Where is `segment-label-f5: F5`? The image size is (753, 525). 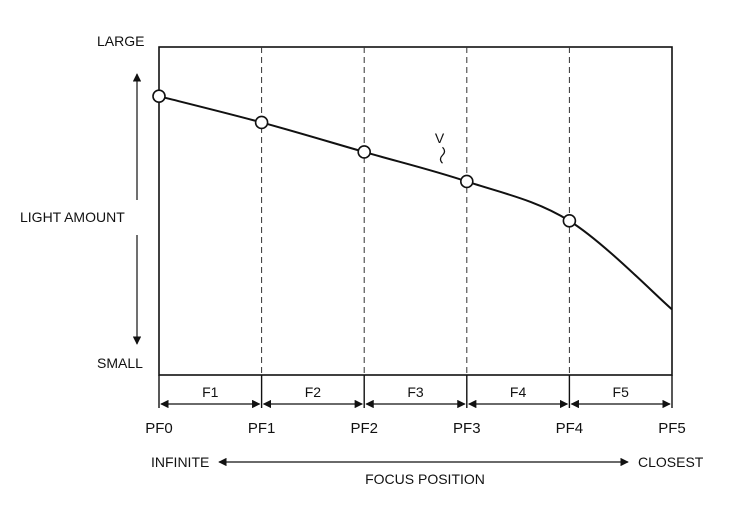
segment-label-f5: F5 is located at coordinates (621, 392).